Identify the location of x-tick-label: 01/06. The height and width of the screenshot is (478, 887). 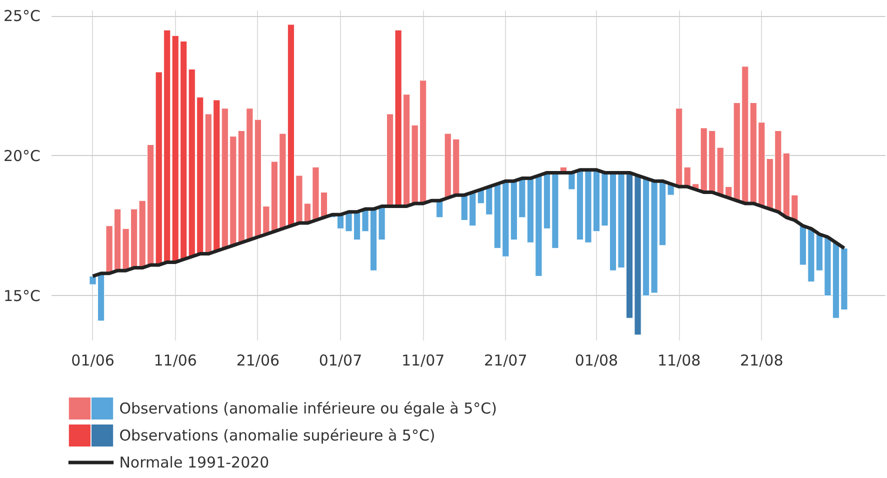
(92, 361).